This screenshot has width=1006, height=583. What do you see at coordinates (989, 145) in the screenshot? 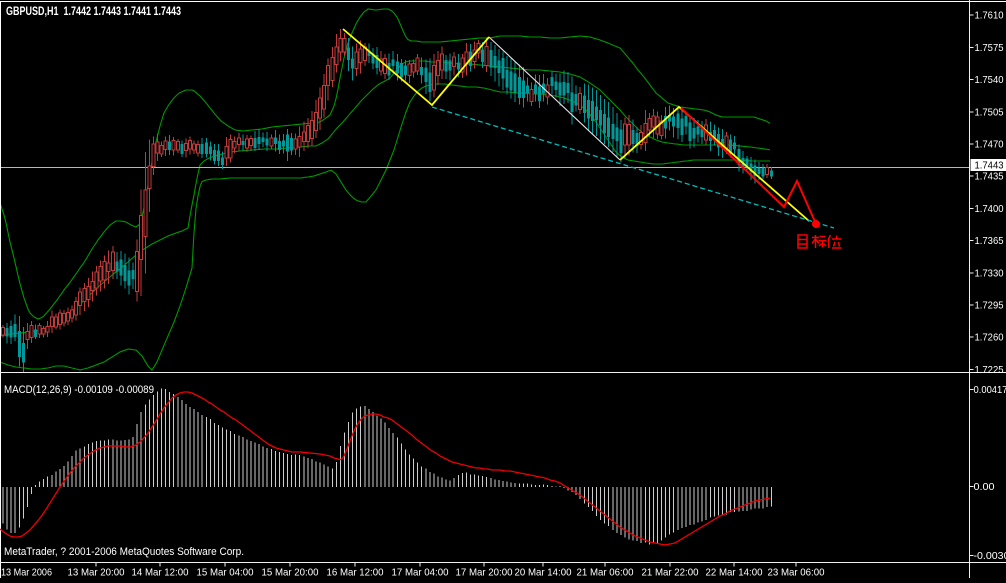
I see `svg-text: 1.7470` at bounding box center [989, 145].